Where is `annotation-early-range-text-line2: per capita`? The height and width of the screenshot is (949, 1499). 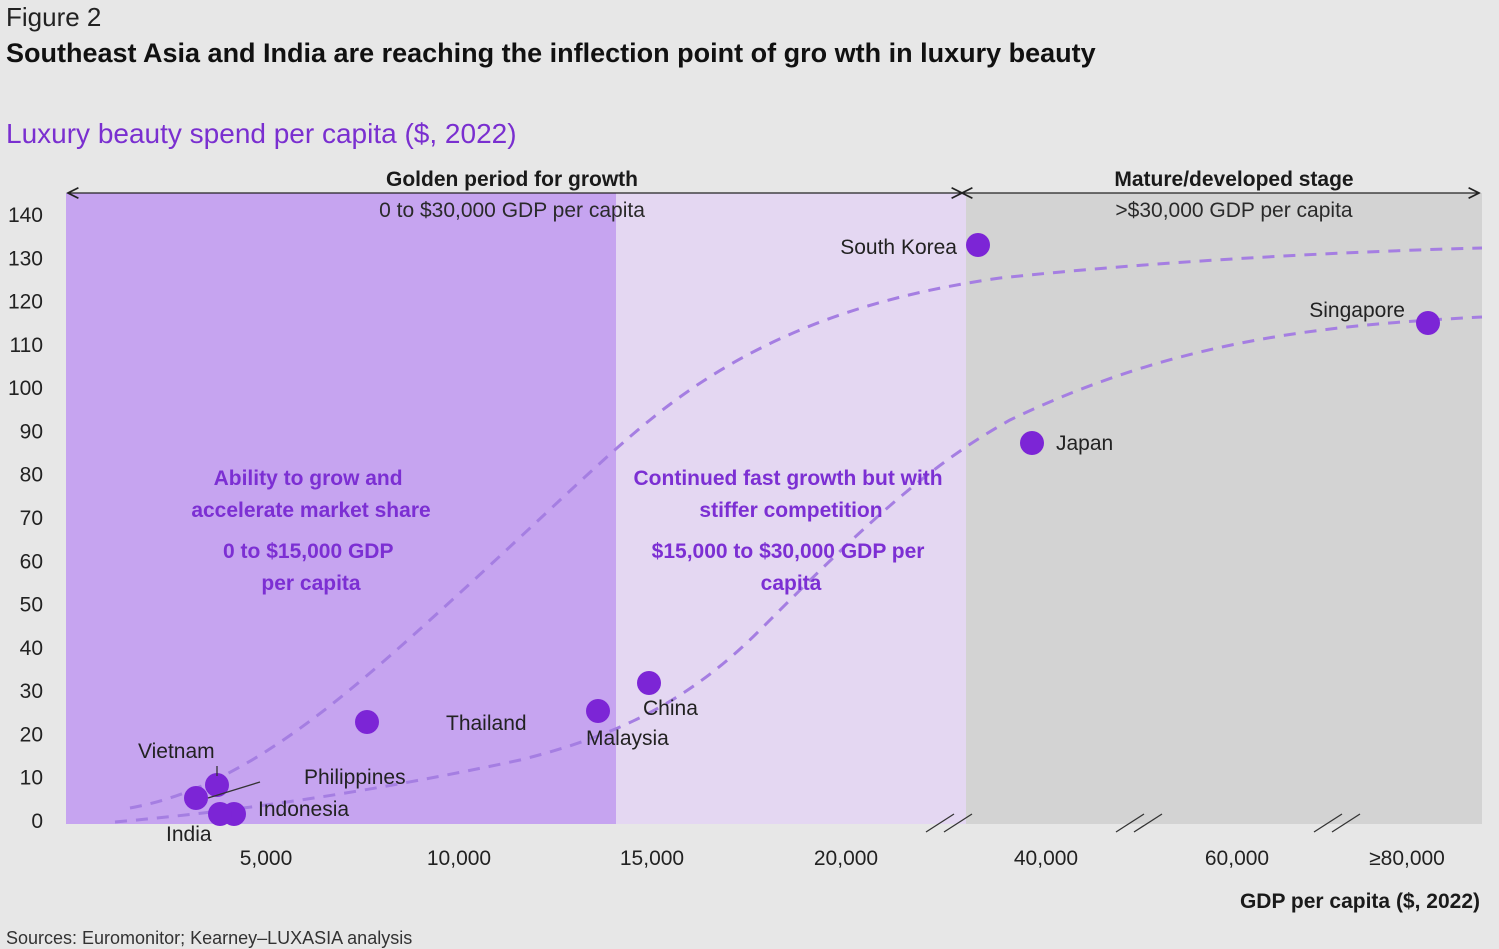 annotation-early-range-text-line2: per capita is located at coordinates (311, 583).